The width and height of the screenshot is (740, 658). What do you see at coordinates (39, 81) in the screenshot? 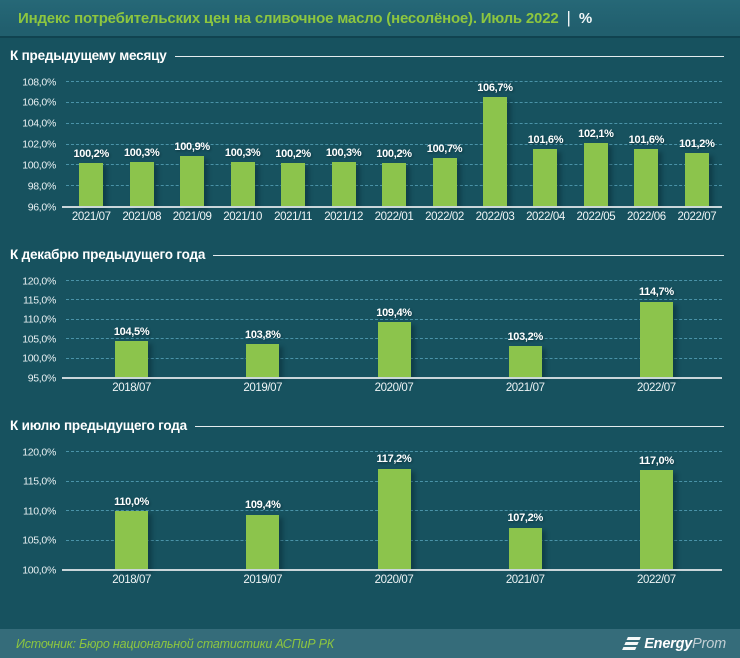
I see `y-axis-tick-label: 108,0%` at bounding box center [39, 81].